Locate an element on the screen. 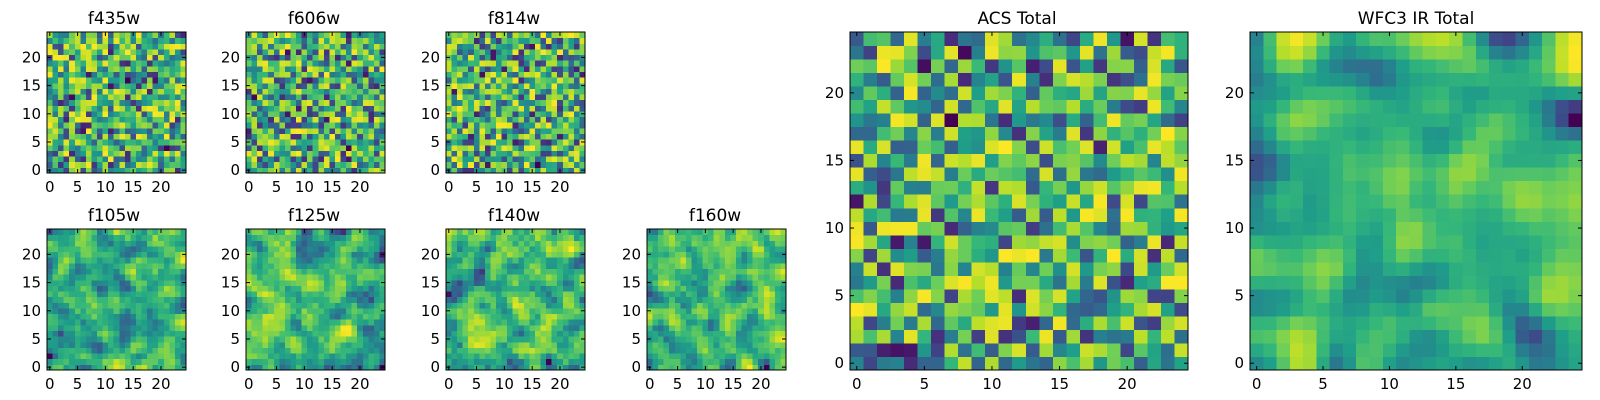 This screenshot has height=400, width=1600. y-tick-label: 0 is located at coordinates (235, 170).